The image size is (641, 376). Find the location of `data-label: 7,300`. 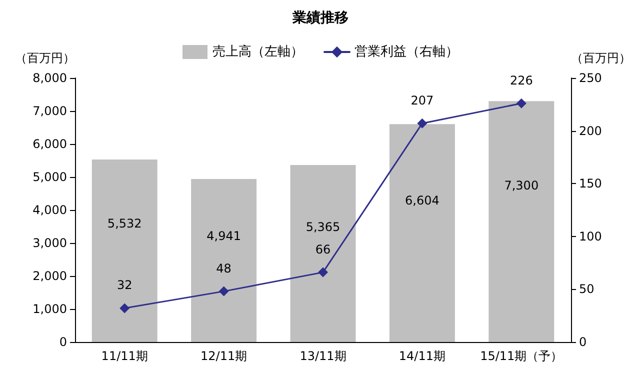

data-label: 7,300 is located at coordinates (521, 185).